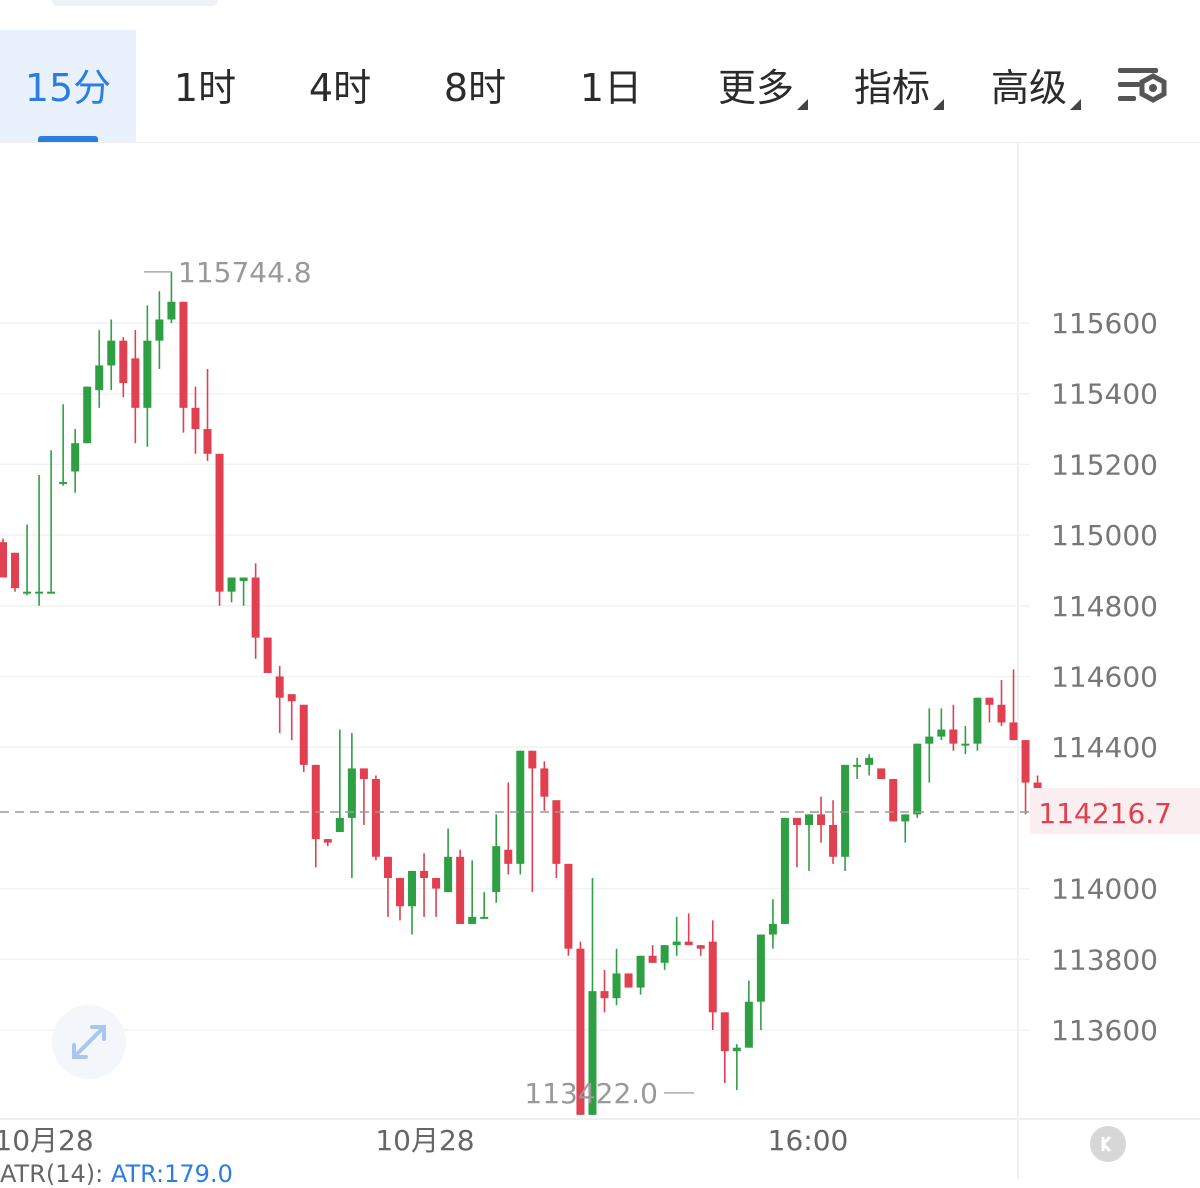 The image size is (1200, 1188). I want to click on y-tick-label: 115200, so click(1104, 464).